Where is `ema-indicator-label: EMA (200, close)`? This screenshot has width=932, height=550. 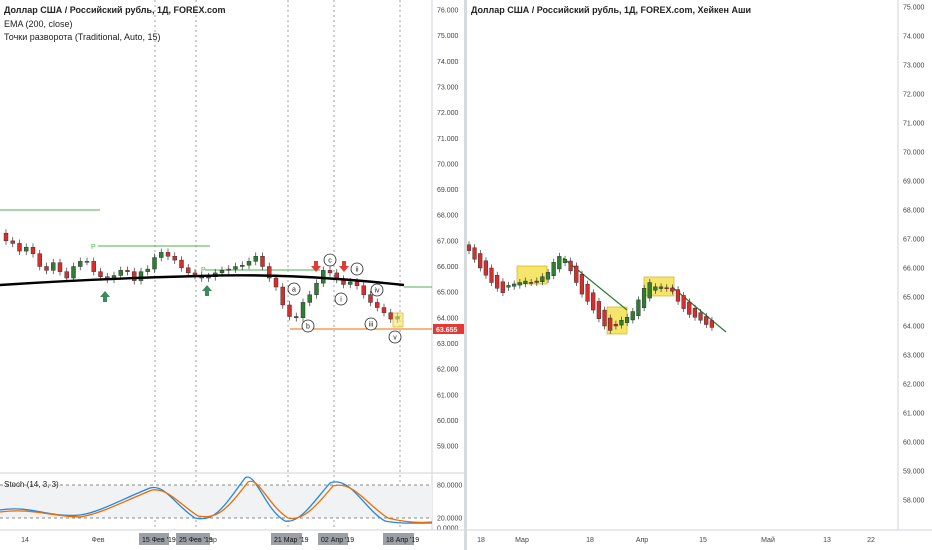 ema-indicator-label: EMA (200, close) is located at coordinates (38, 24).